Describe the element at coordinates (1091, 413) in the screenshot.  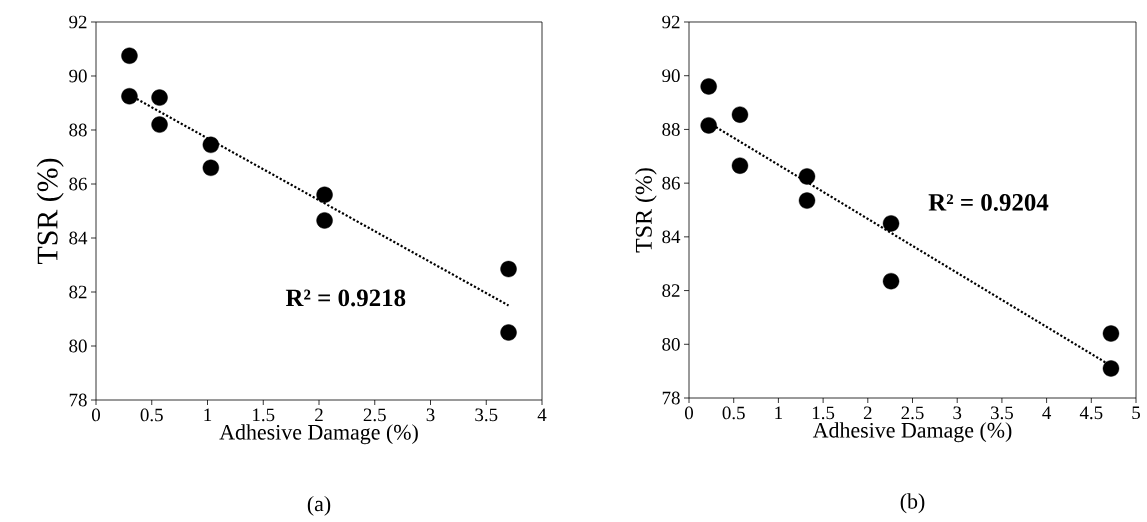
I see `x-tick-label: 4.5` at that location.